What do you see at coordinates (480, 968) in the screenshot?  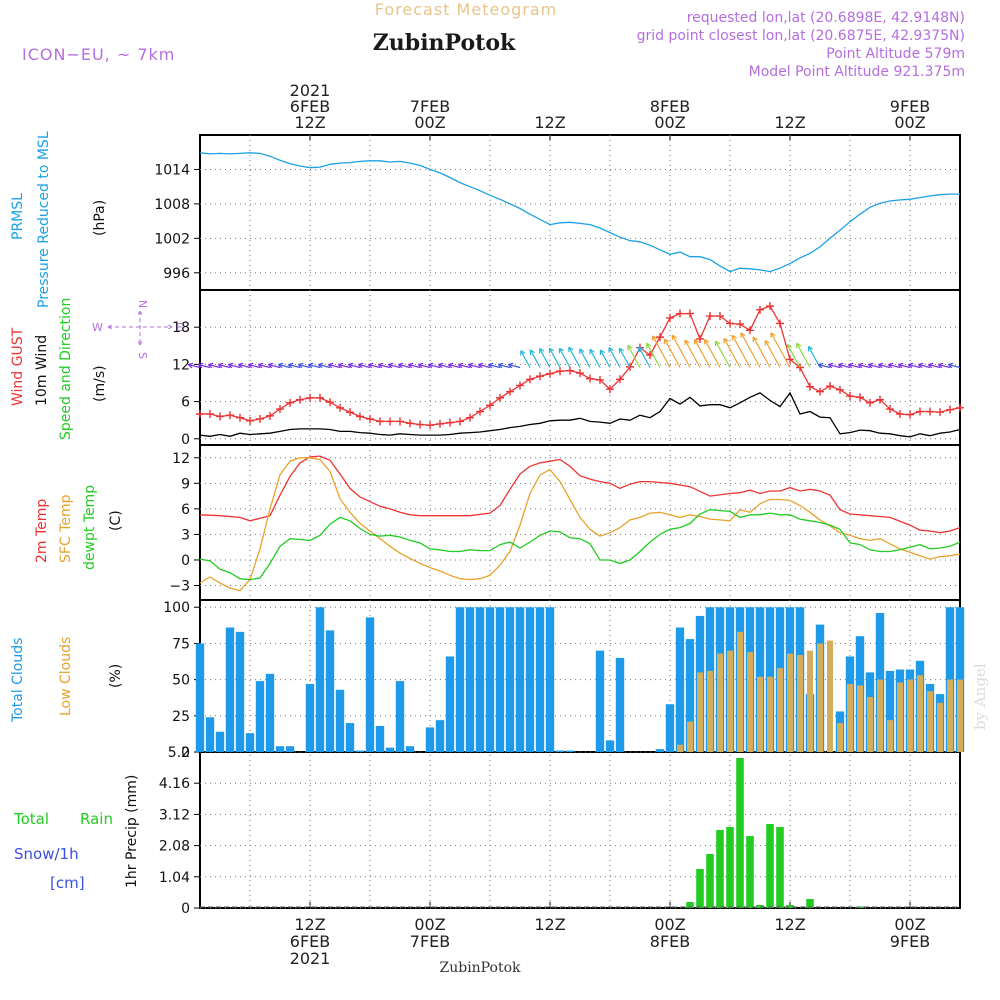 I see `footer-location: ZubinPotok` at bounding box center [480, 968].